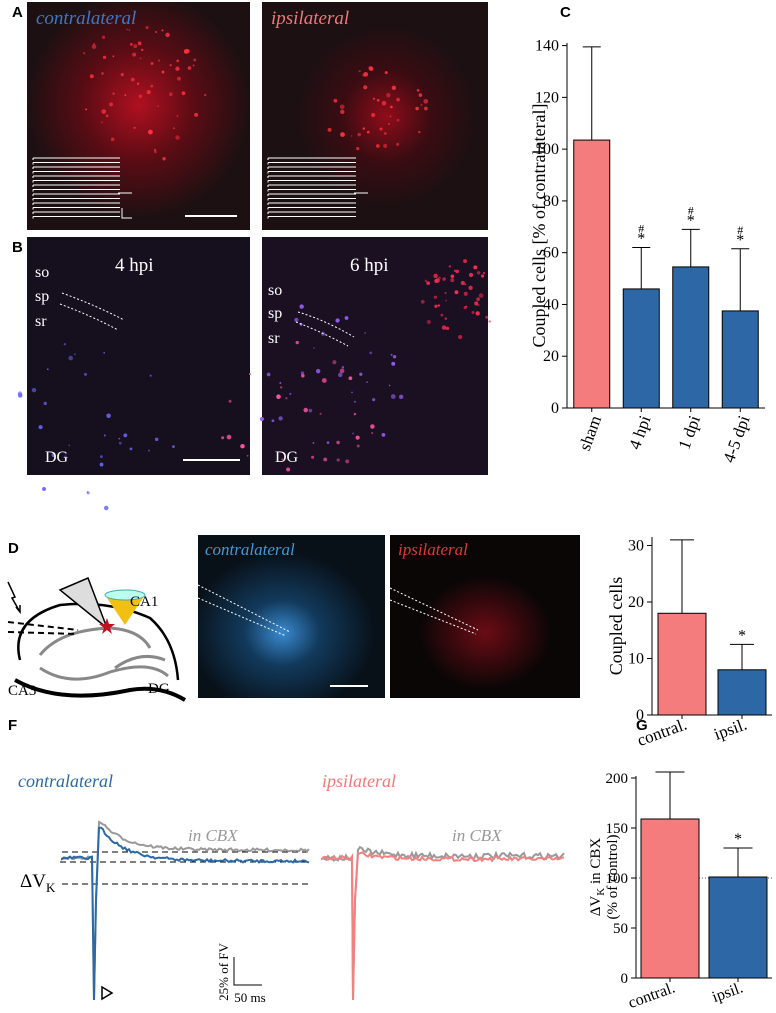 This screenshot has width=776, height=1013. What do you see at coordinates (640, 432) in the screenshot?
I see `x-tick-label: 4 hpi` at bounding box center [640, 432].